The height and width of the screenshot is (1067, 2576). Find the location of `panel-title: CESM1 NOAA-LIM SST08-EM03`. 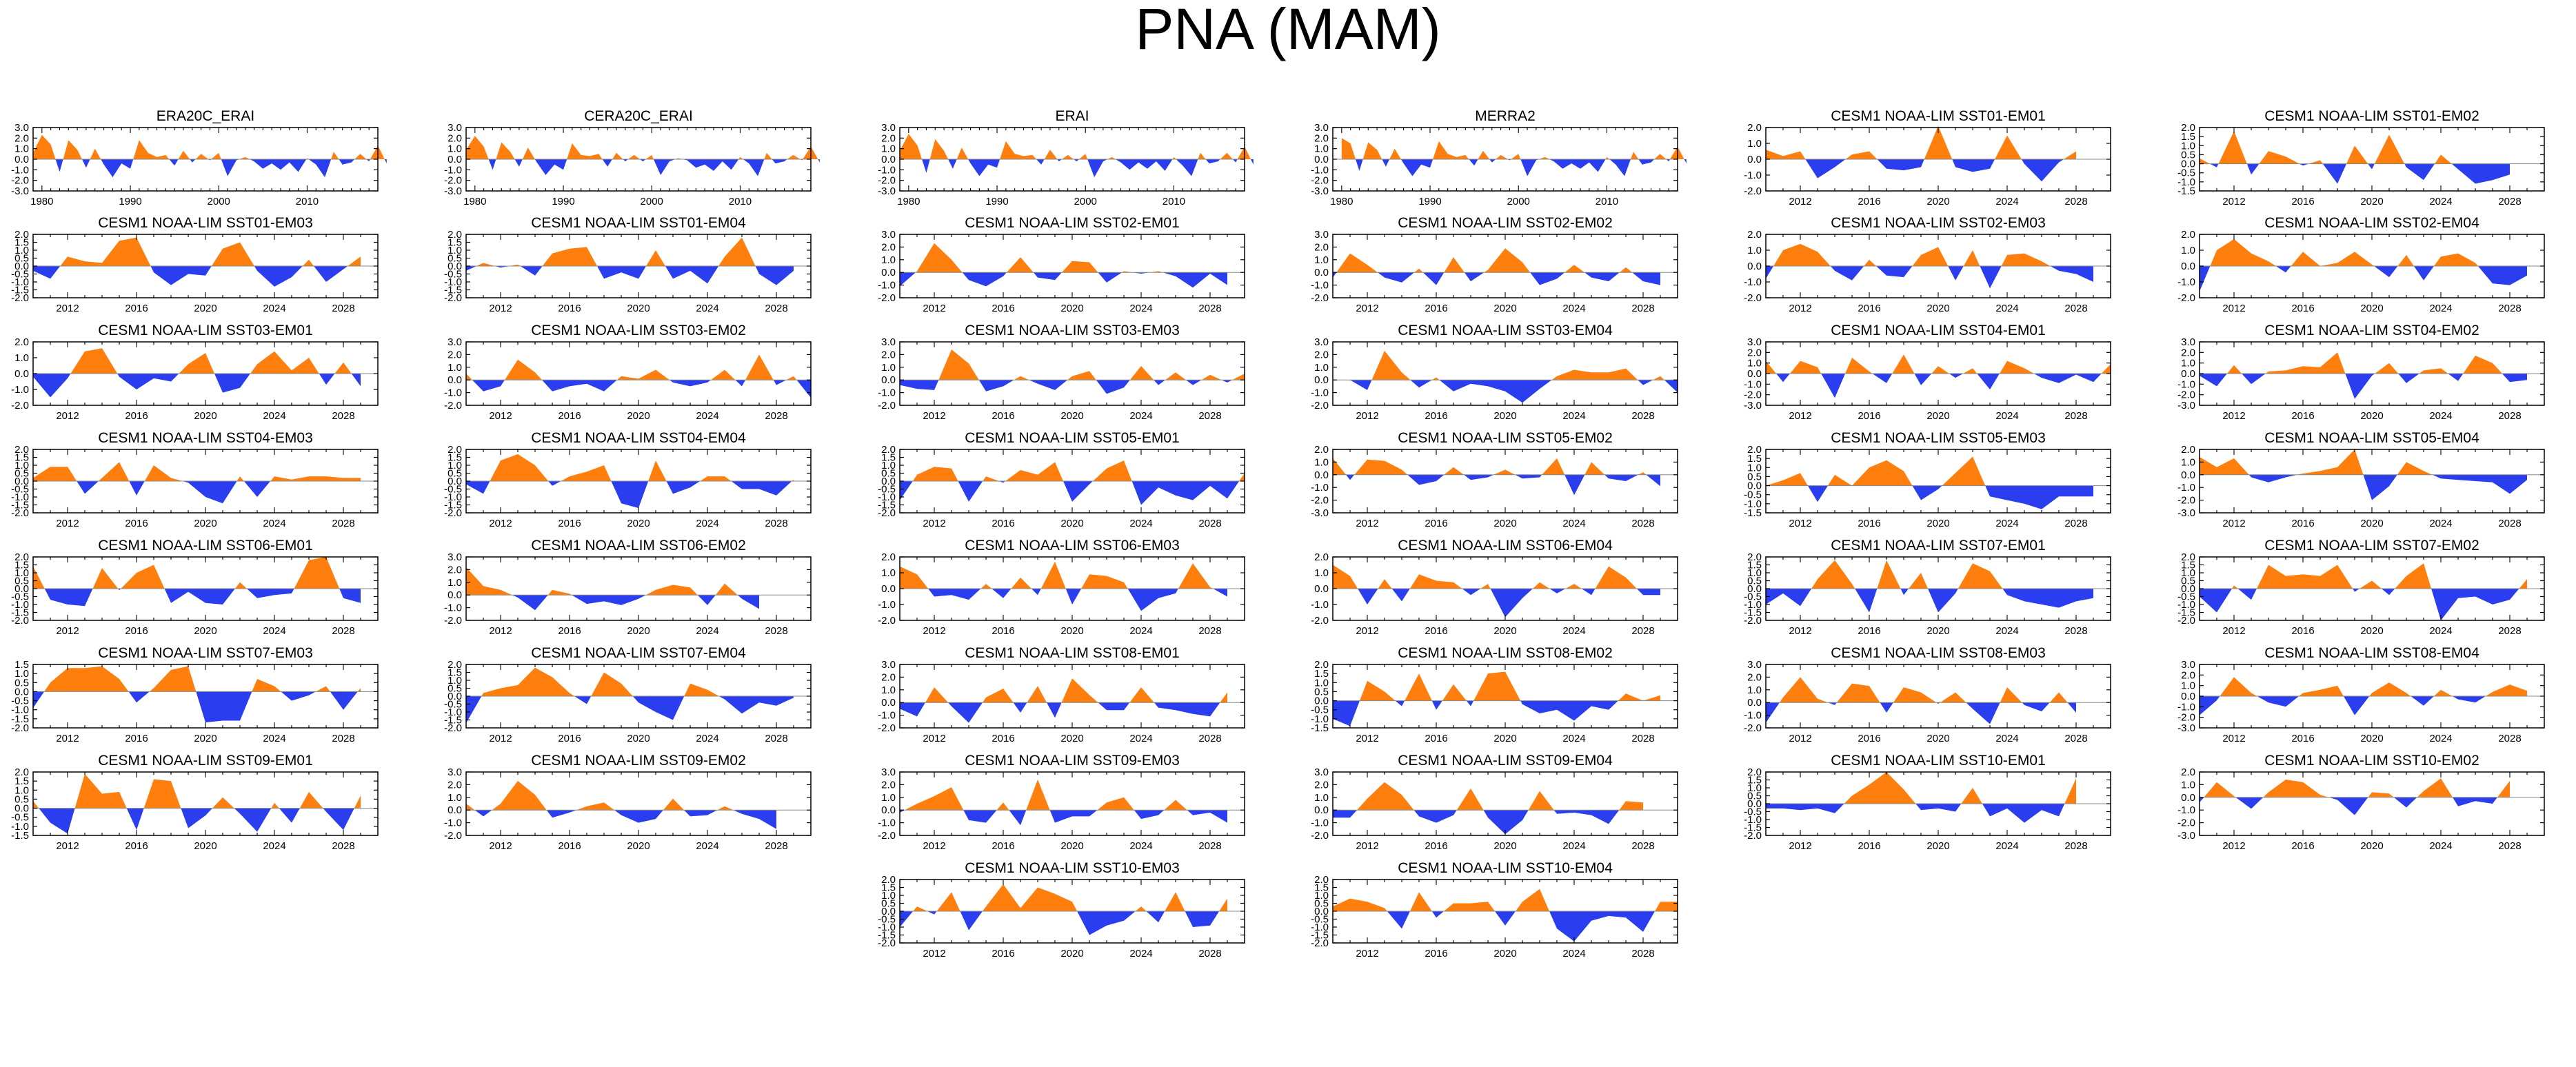

panel-title: CESM1 NOAA-LIM SST08-EM03 is located at coordinates (1938, 653).